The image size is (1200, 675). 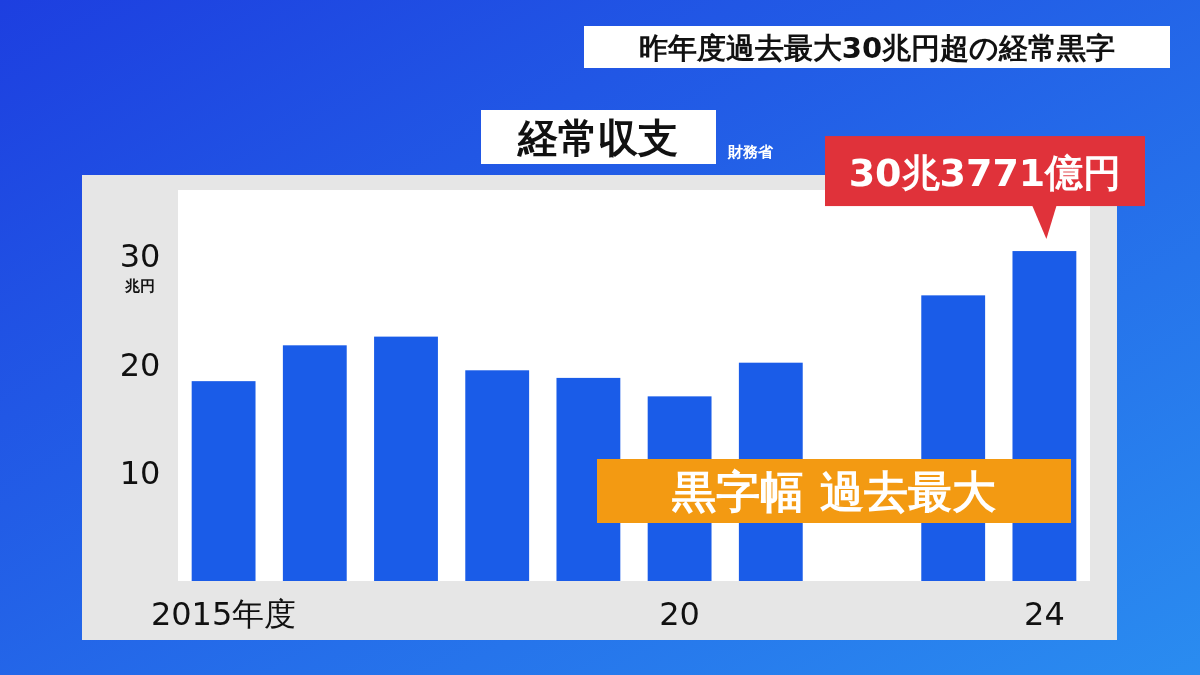 What do you see at coordinates (833, 491) in the screenshot?
I see `annotation: 黒字幅 過去最大` at bounding box center [833, 491].